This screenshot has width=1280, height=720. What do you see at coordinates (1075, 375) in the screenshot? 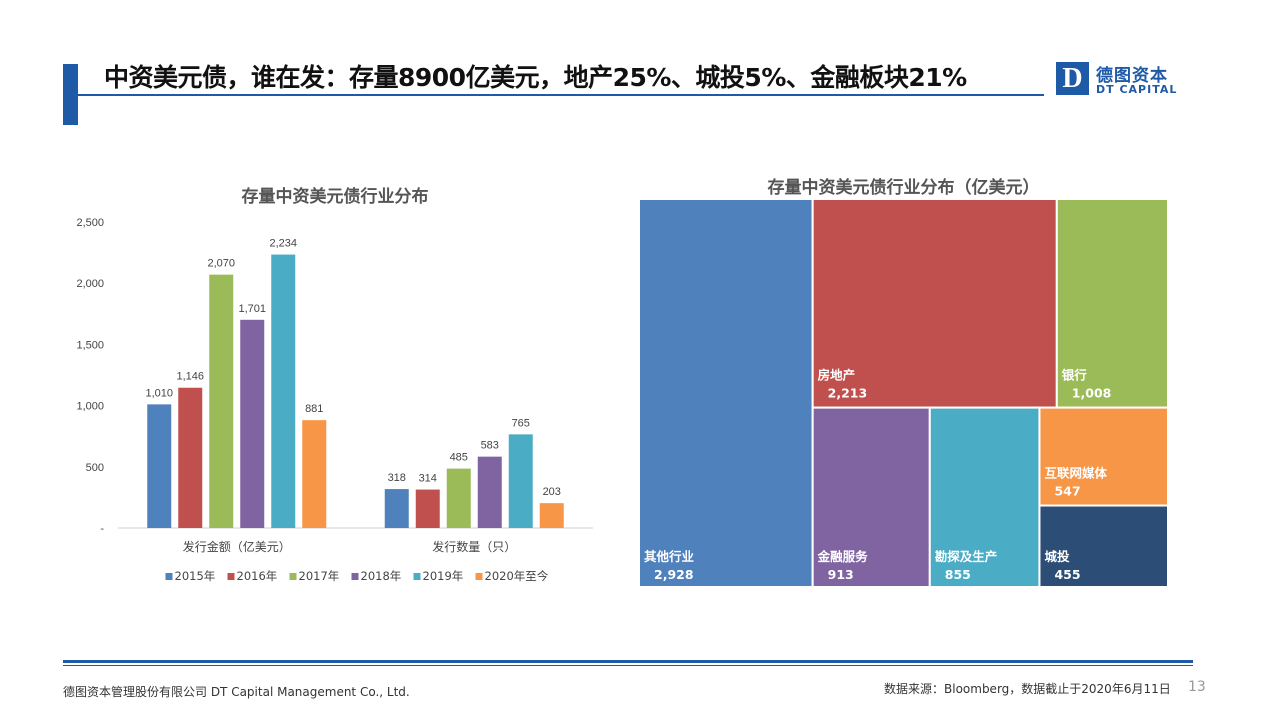
I see `treemap-tile-name: 银行` at bounding box center [1075, 375].